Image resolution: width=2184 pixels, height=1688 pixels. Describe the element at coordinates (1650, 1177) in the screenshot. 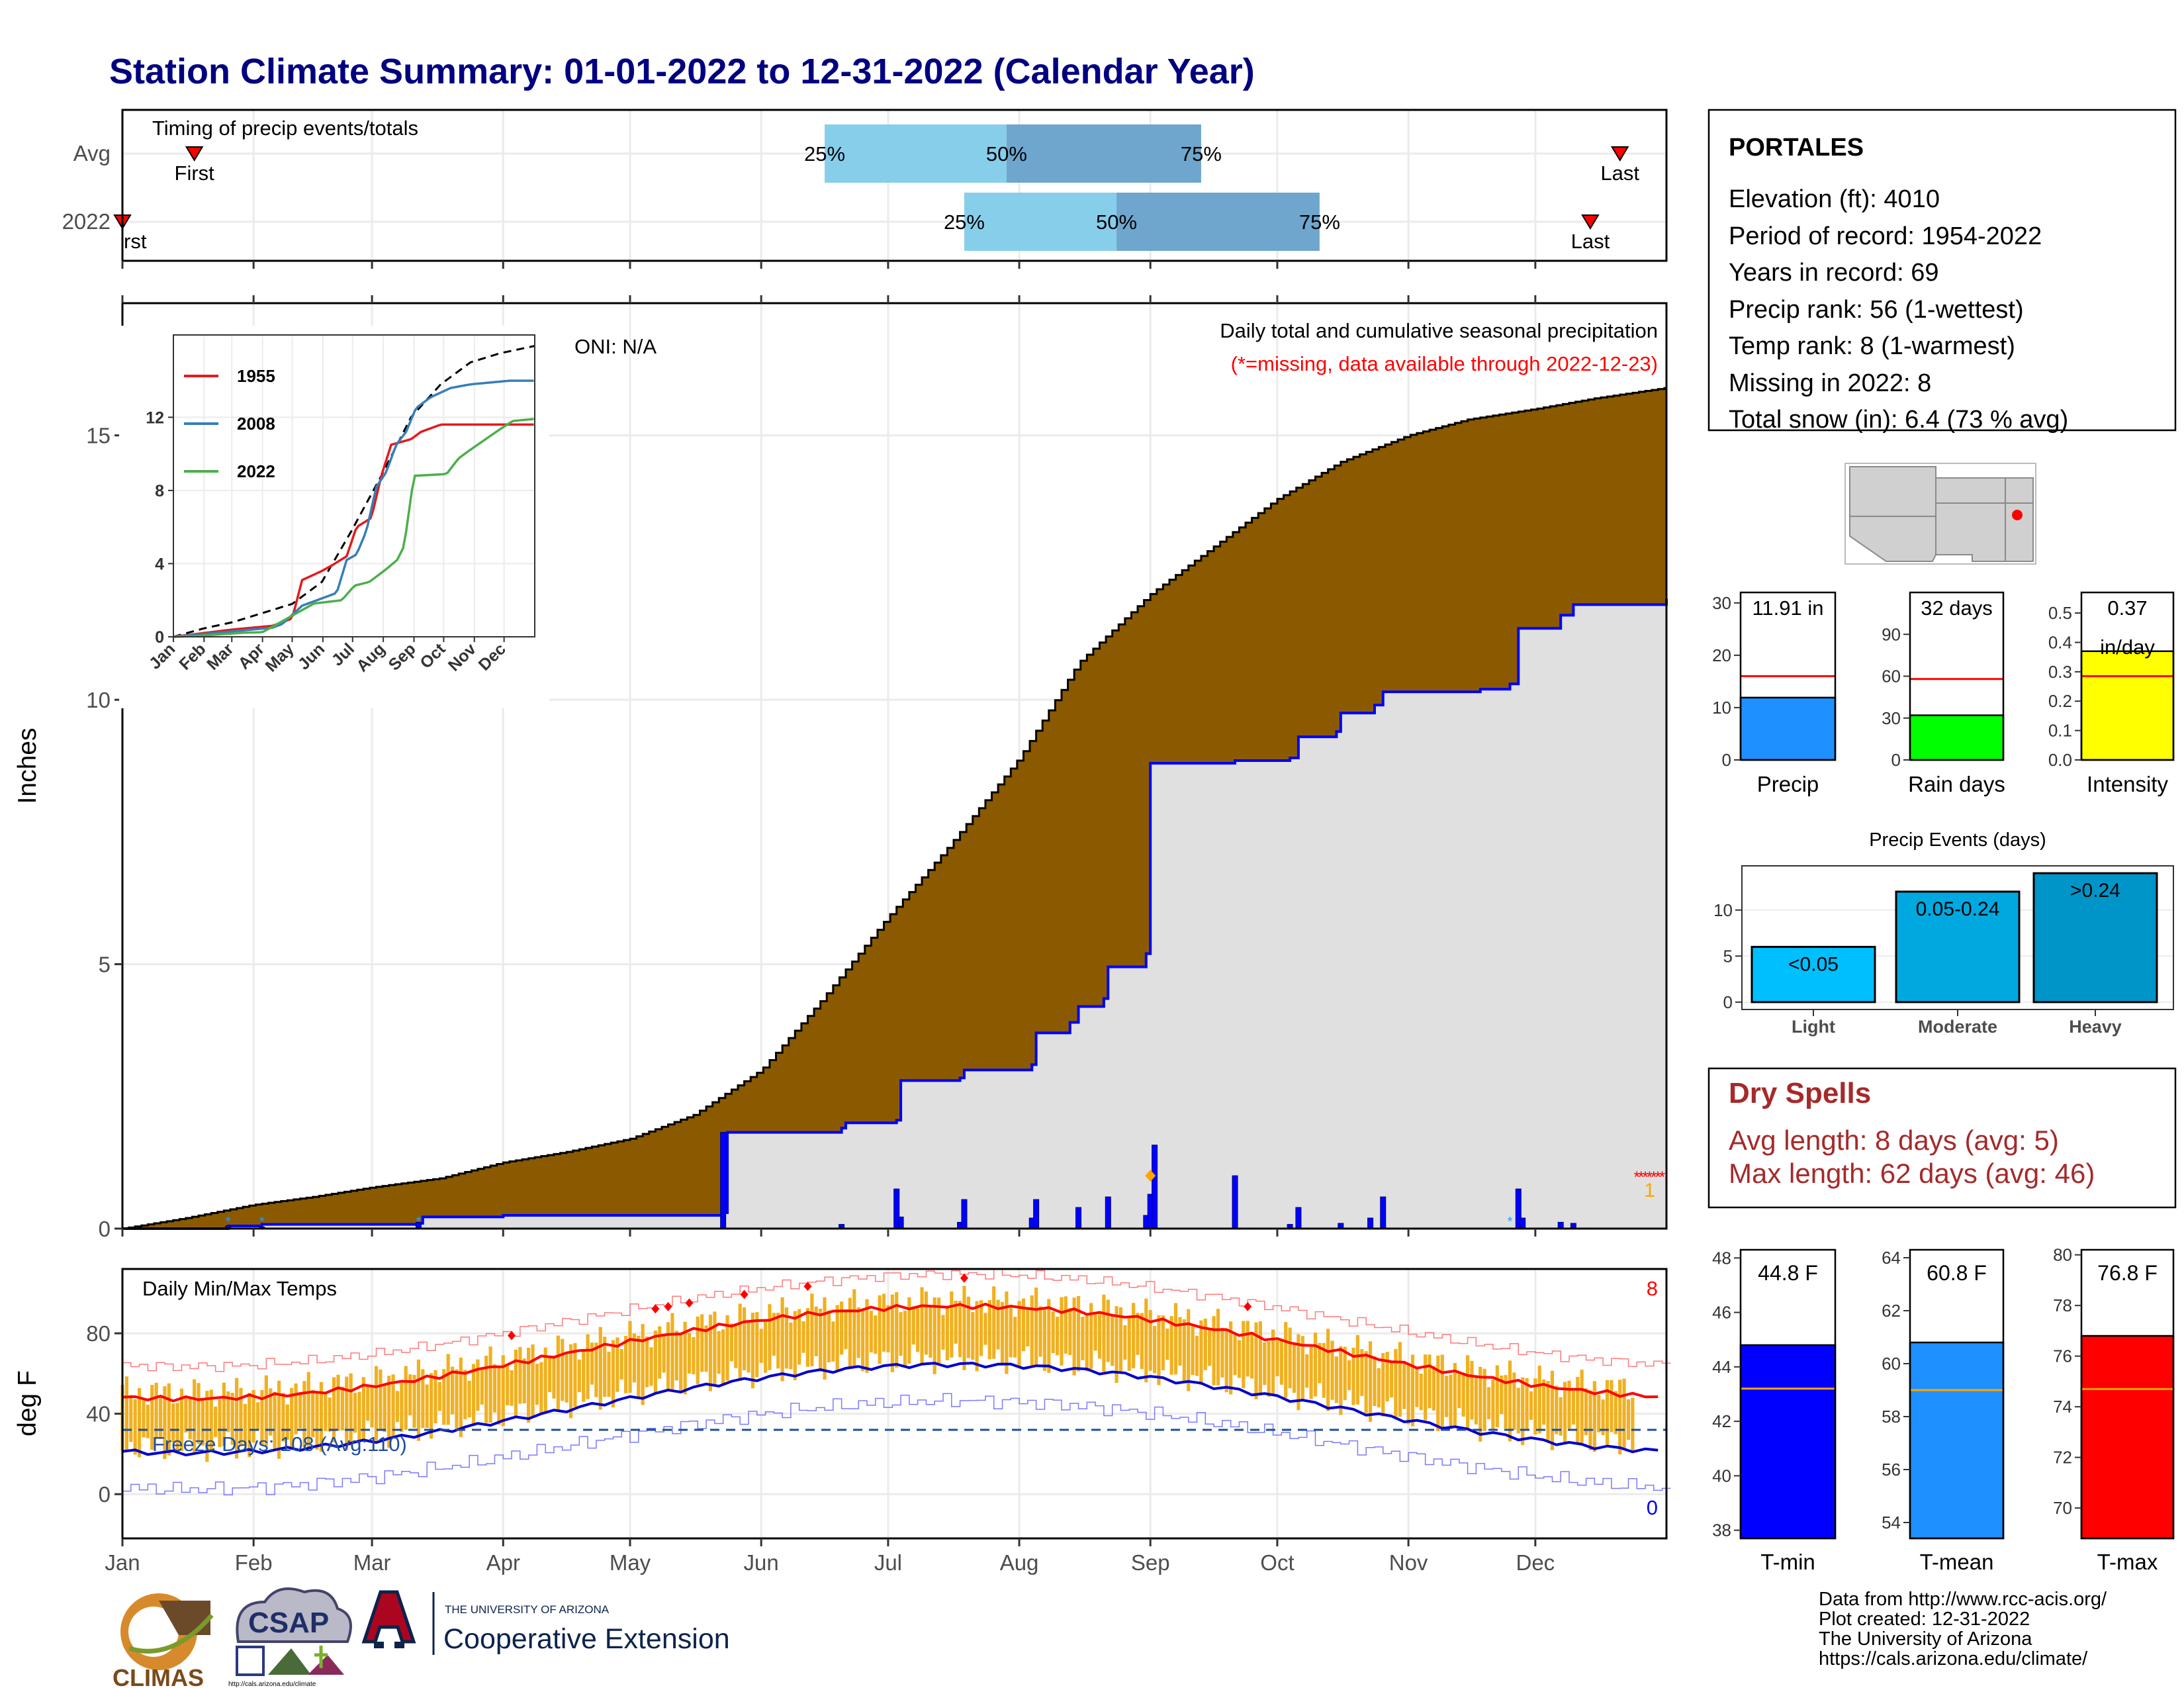

I see `missing-day-marker: *` at that location.